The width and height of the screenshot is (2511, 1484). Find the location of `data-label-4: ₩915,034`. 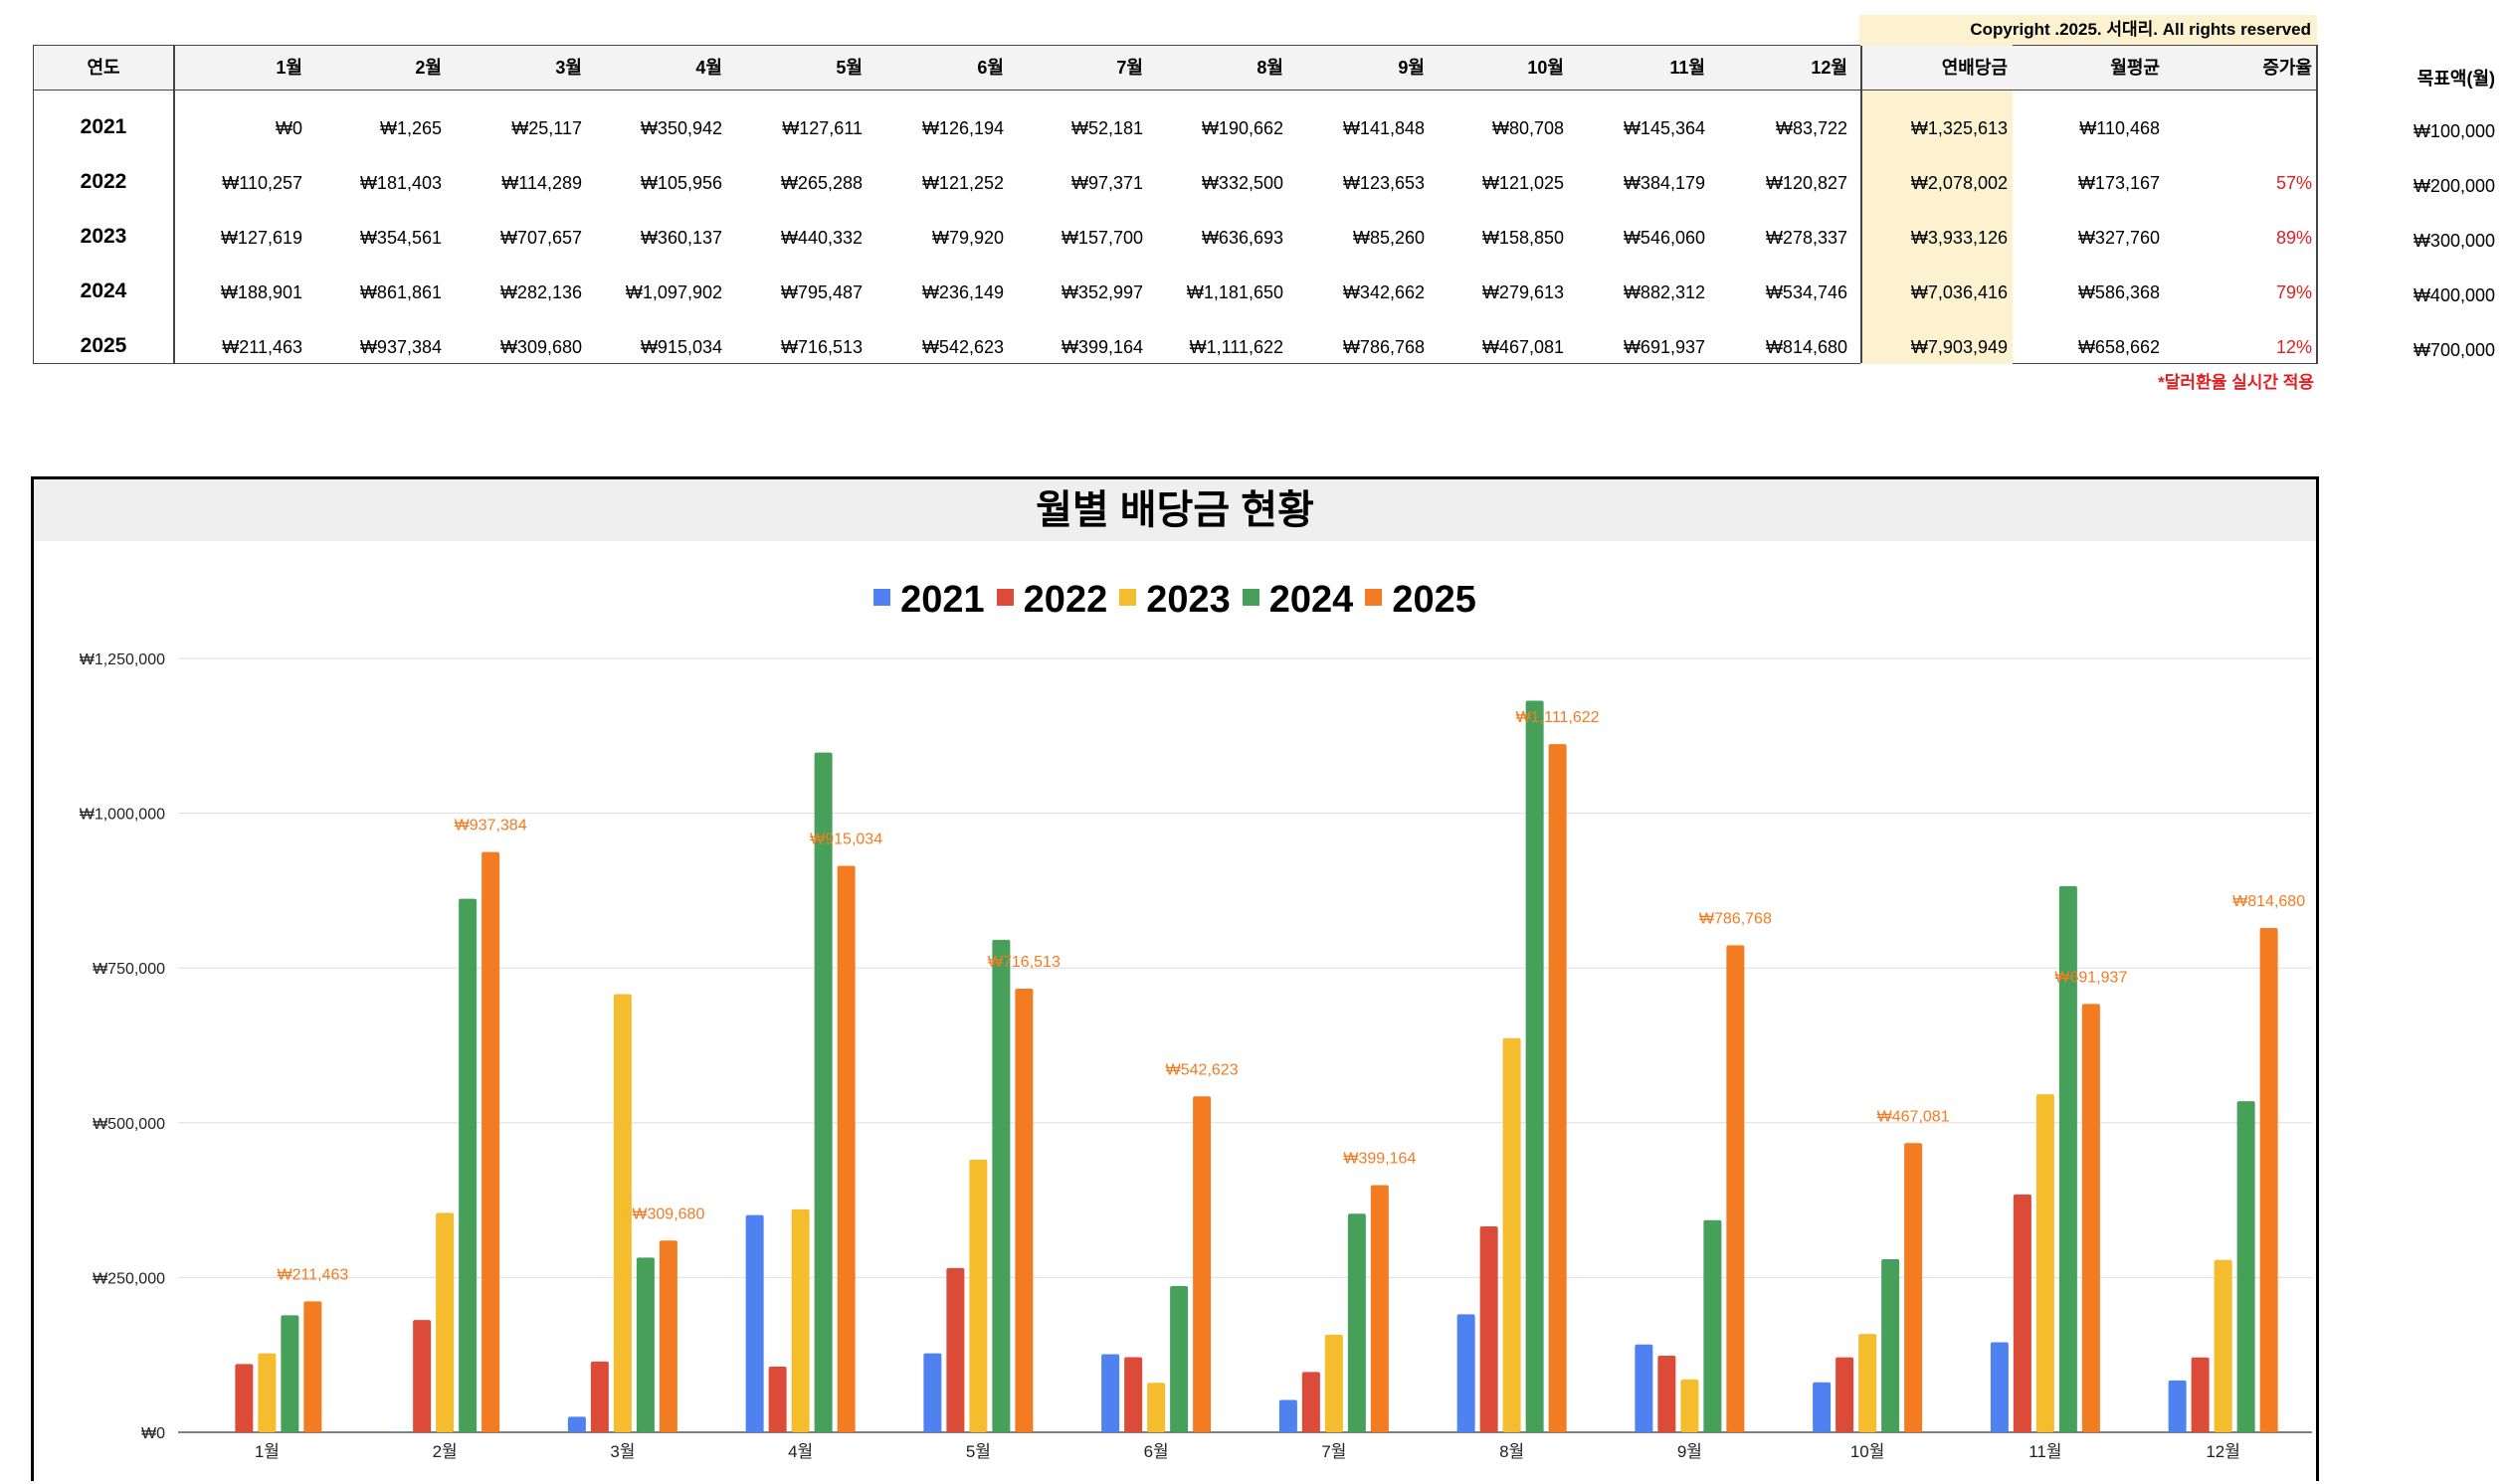

data-label-4: ₩915,034 is located at coordinates (846, 839).